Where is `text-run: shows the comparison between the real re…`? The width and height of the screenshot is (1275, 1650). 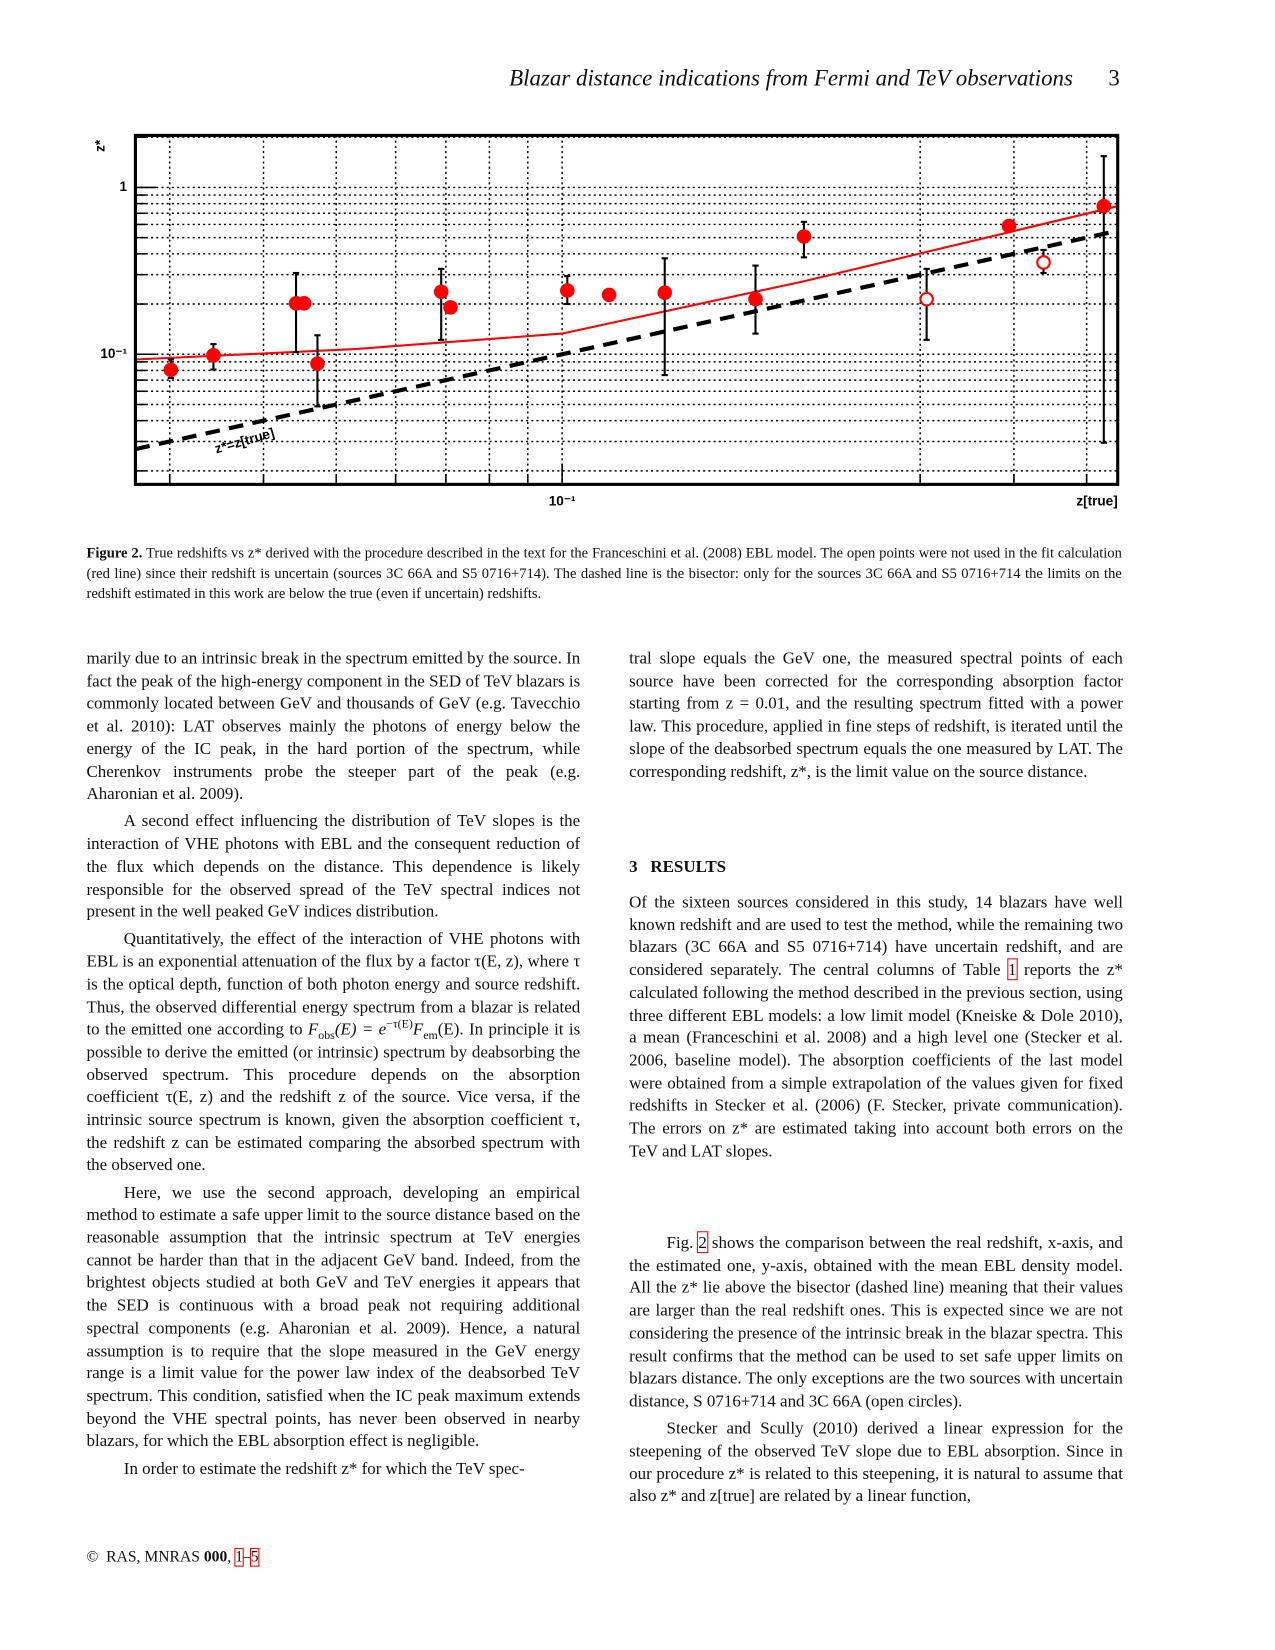 text-run: shows the comparison between the real re… is located at coordinates (876, 1321).